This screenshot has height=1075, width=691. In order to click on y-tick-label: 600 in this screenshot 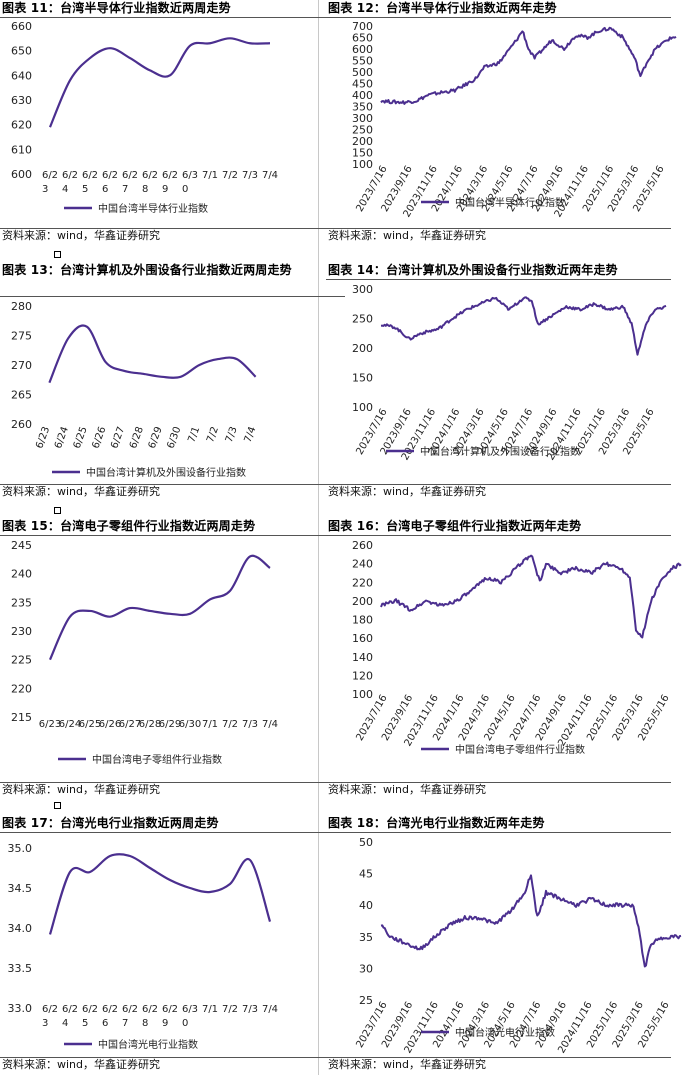, I will do `click(362, 49)`.